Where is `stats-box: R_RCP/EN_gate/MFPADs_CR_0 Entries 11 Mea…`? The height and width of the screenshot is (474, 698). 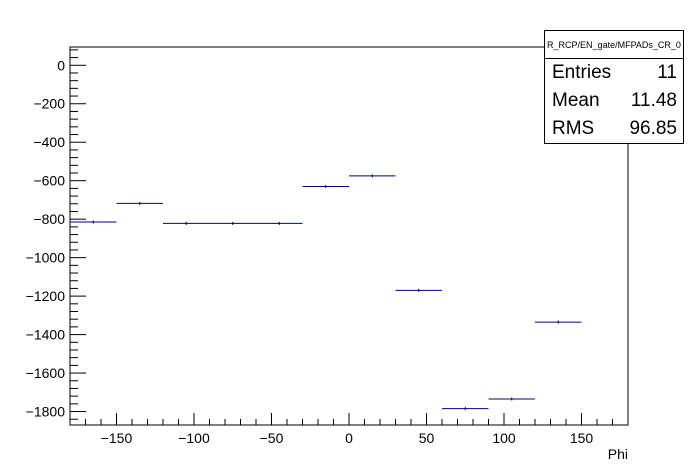 stats-box: R_RCP/EN_gate/MFPADs_CR_0 Entries 11 Mea… is located at coordinates (614, 87).